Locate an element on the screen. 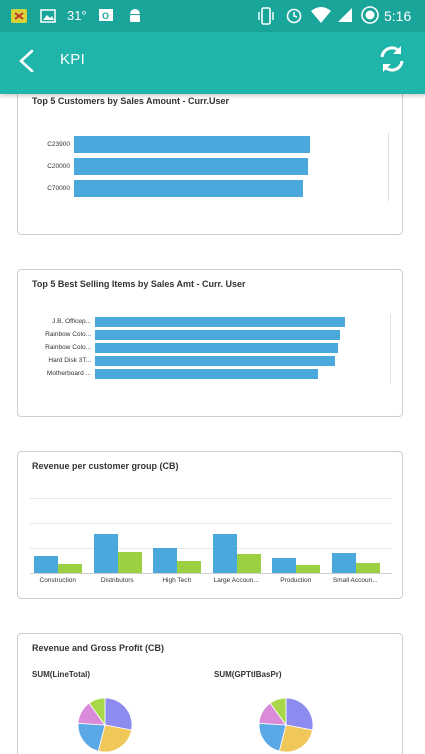 The image size is (425, 754). refresh-icon is located at coordinates (392, 59).